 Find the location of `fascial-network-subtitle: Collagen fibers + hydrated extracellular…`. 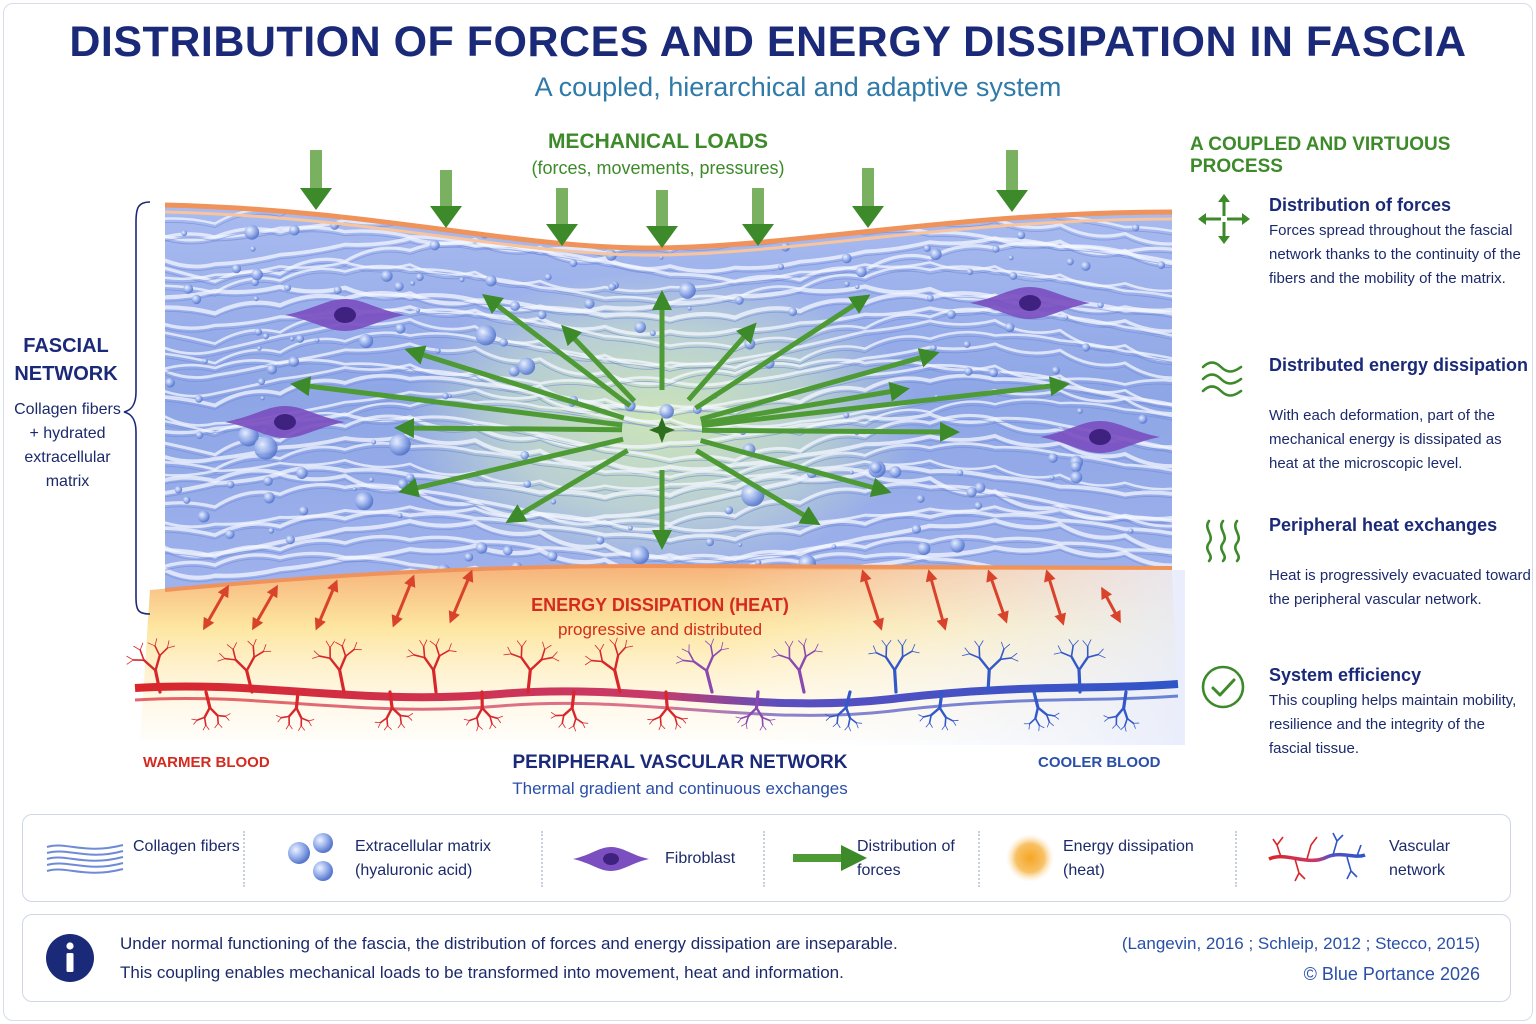

fascial-network-subtitle: Collagen fibers + hydrated extracellular… is located at coordinates (67, 445).